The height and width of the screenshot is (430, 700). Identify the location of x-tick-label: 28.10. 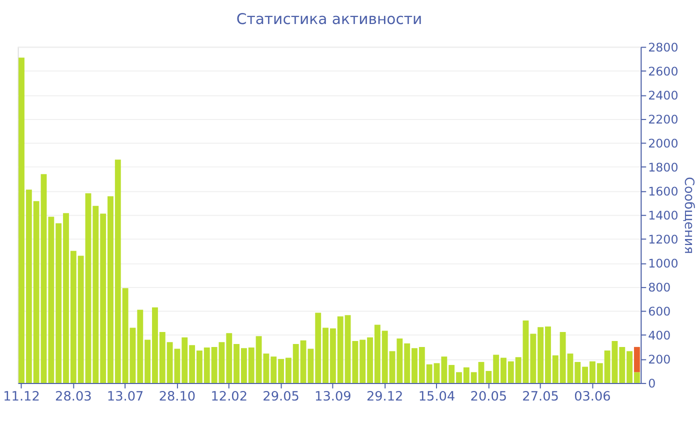
(177, 396).